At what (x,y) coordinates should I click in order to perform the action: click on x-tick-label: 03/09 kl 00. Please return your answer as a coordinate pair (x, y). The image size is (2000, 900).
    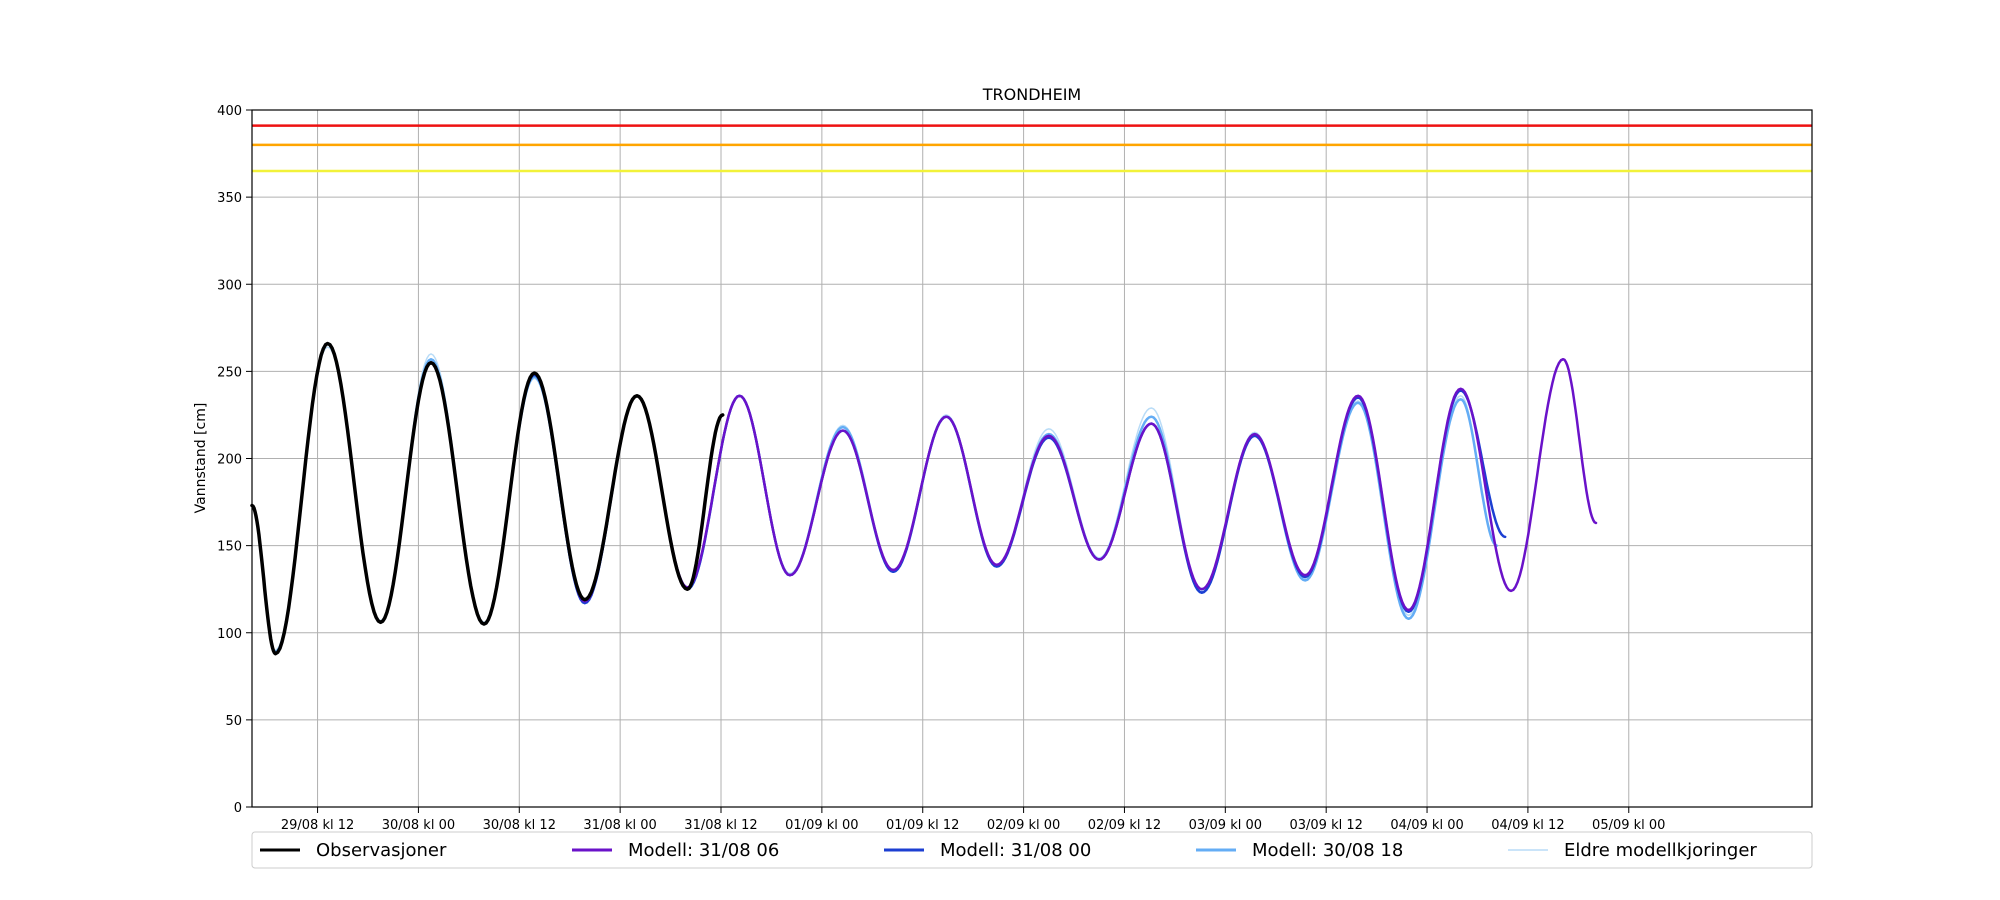
    Looking at the image, I should click on (1225, 825).